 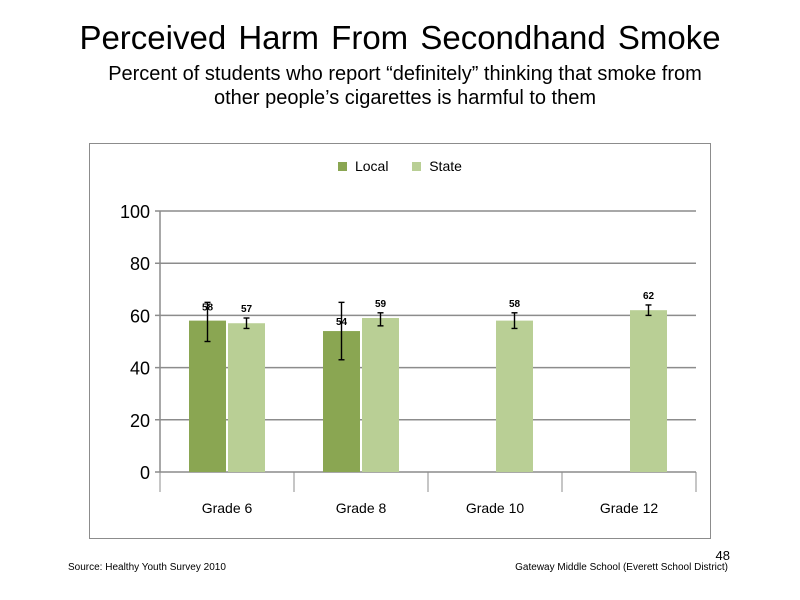 I want to click on data-label: 54, so click(x=342, y=322).